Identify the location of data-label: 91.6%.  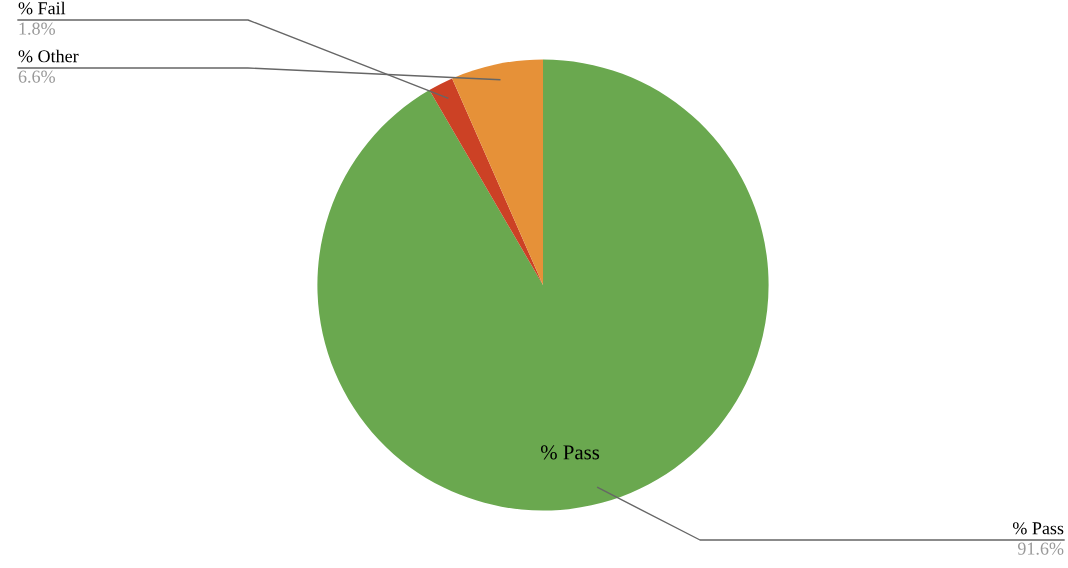
(1040, 548).